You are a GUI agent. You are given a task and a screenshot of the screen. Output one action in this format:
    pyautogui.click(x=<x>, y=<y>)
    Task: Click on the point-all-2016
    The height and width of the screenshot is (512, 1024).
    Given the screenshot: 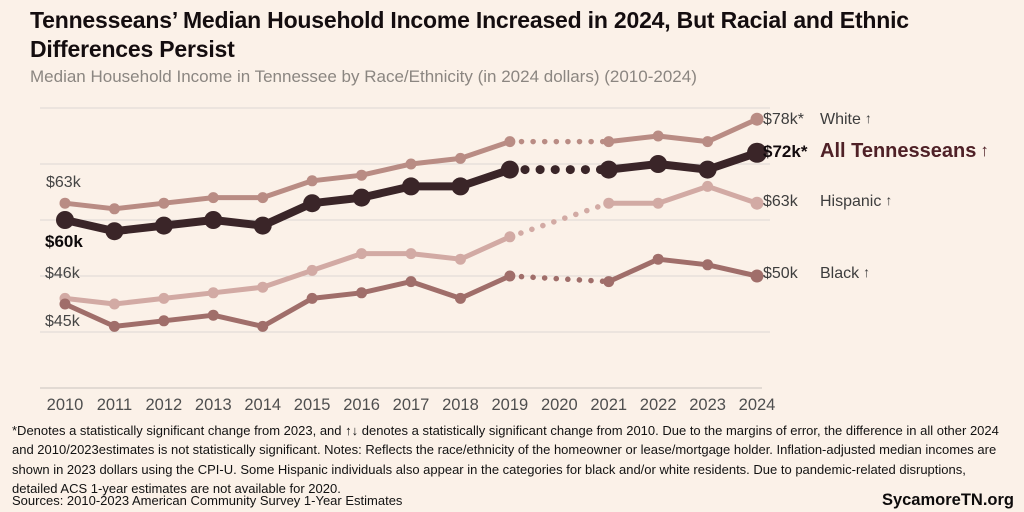 What is the action you would take?
    pyautogui.click(x=361, y=197)
    